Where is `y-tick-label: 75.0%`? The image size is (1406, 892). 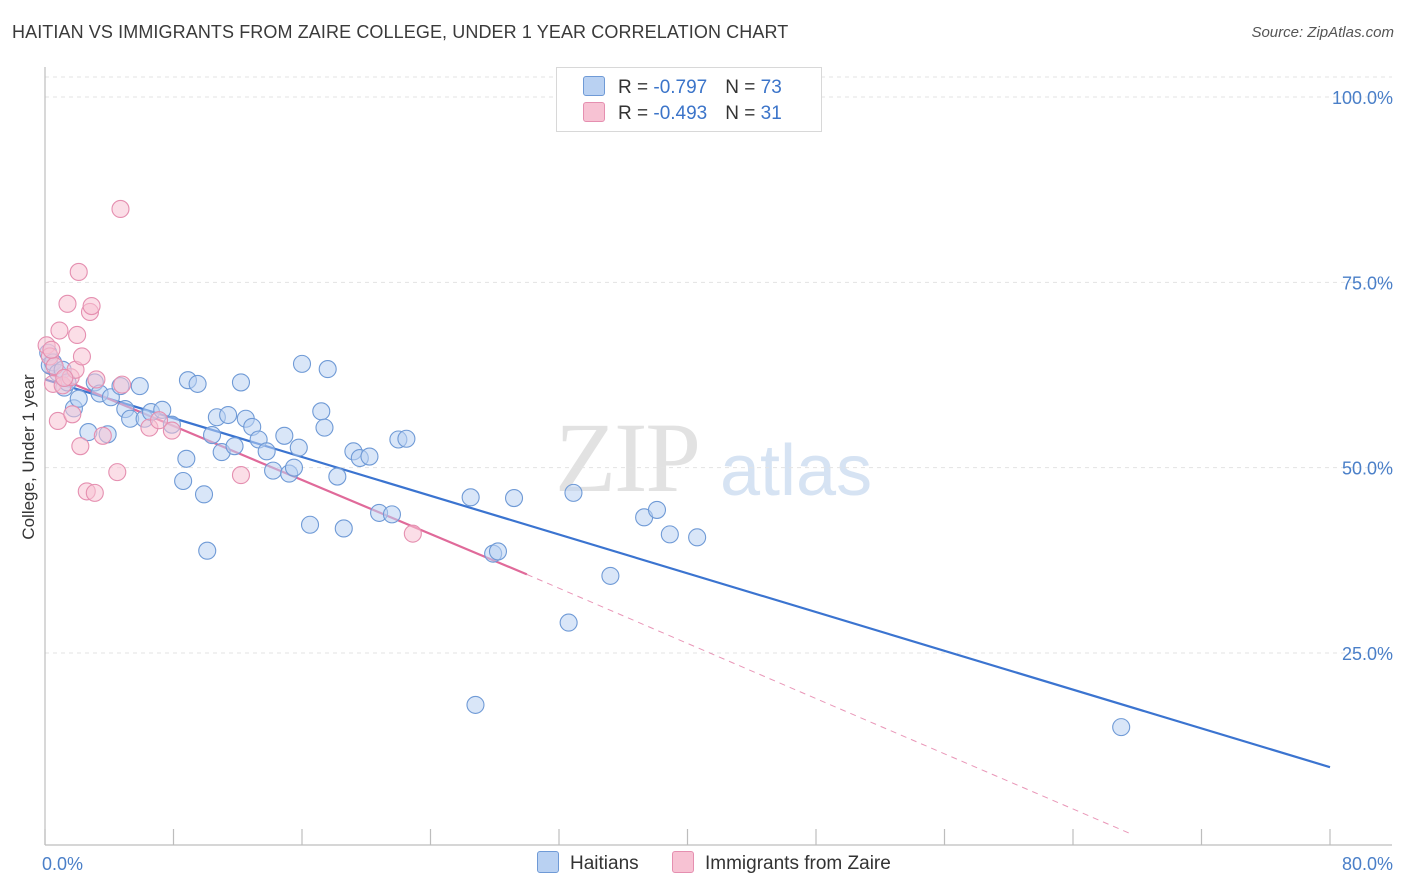
y-tick-label: 75.0% is located at coordinates (1367, 283).